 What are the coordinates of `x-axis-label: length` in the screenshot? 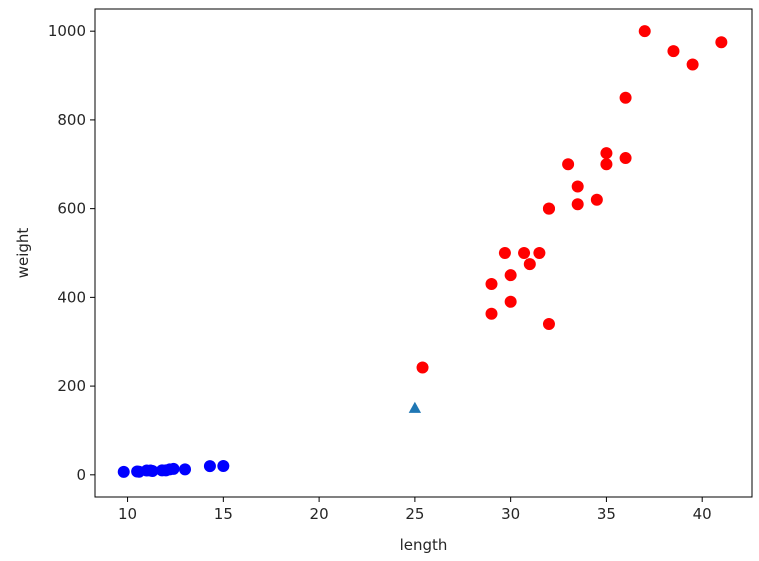 It's located at (424, 545).